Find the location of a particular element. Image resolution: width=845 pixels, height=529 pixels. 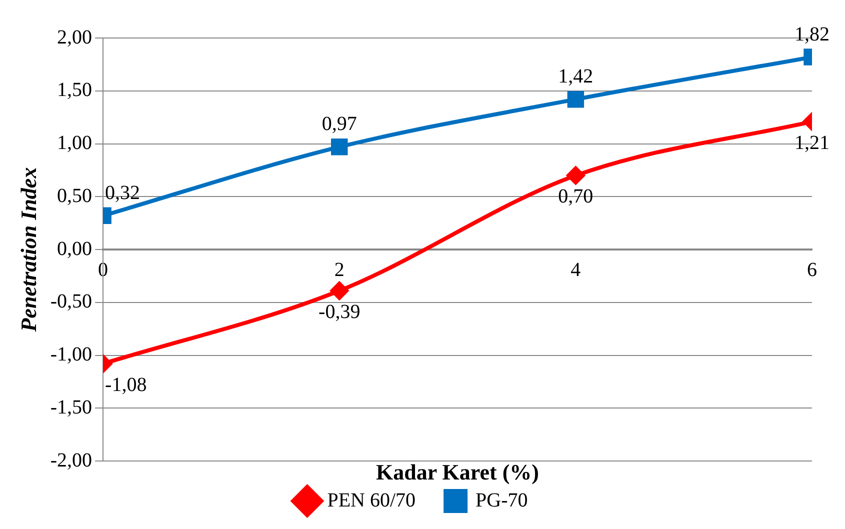

x-tick-label: 4 is located at coordinates (575, 269).